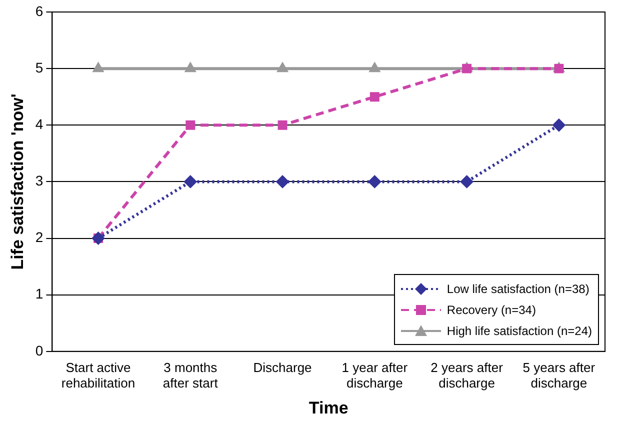 The image size is (625, 427). Describe the element at coordinates (519, 331) in the screenshot. I see `legend-label: High life satisfaction (n=24)` at that location.